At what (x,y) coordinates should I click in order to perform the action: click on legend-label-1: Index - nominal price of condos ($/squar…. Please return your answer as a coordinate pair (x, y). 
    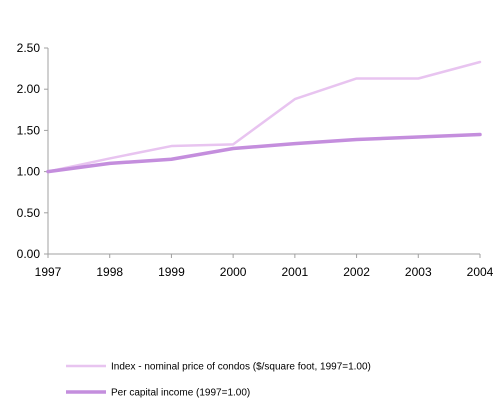
    Looking at the image, I should click on (241, 367).